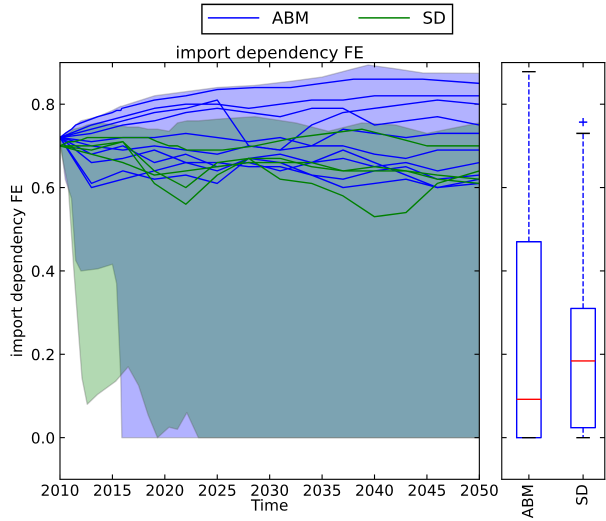 This screenshot has height=521, width=606. I want to click on x-tick-label: SD, so click(582, 495).